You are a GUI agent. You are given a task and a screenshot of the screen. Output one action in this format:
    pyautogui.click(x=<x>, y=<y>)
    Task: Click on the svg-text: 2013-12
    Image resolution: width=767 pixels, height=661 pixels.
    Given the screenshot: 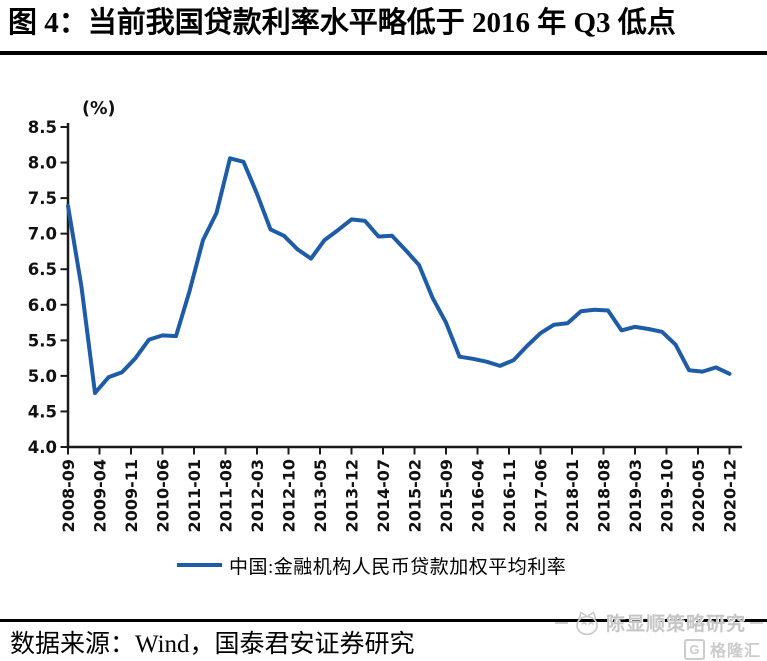 What is the action you would take?
    pyautogui.click(x=352, y=495)
    